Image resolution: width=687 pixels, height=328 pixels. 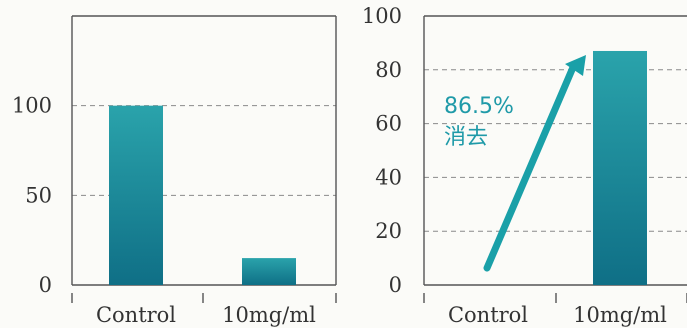 What do you see at coordinates (388, 177) in the screenshot?
I see `right-ytick-label-40: 40` at bounding box center [388, 177].